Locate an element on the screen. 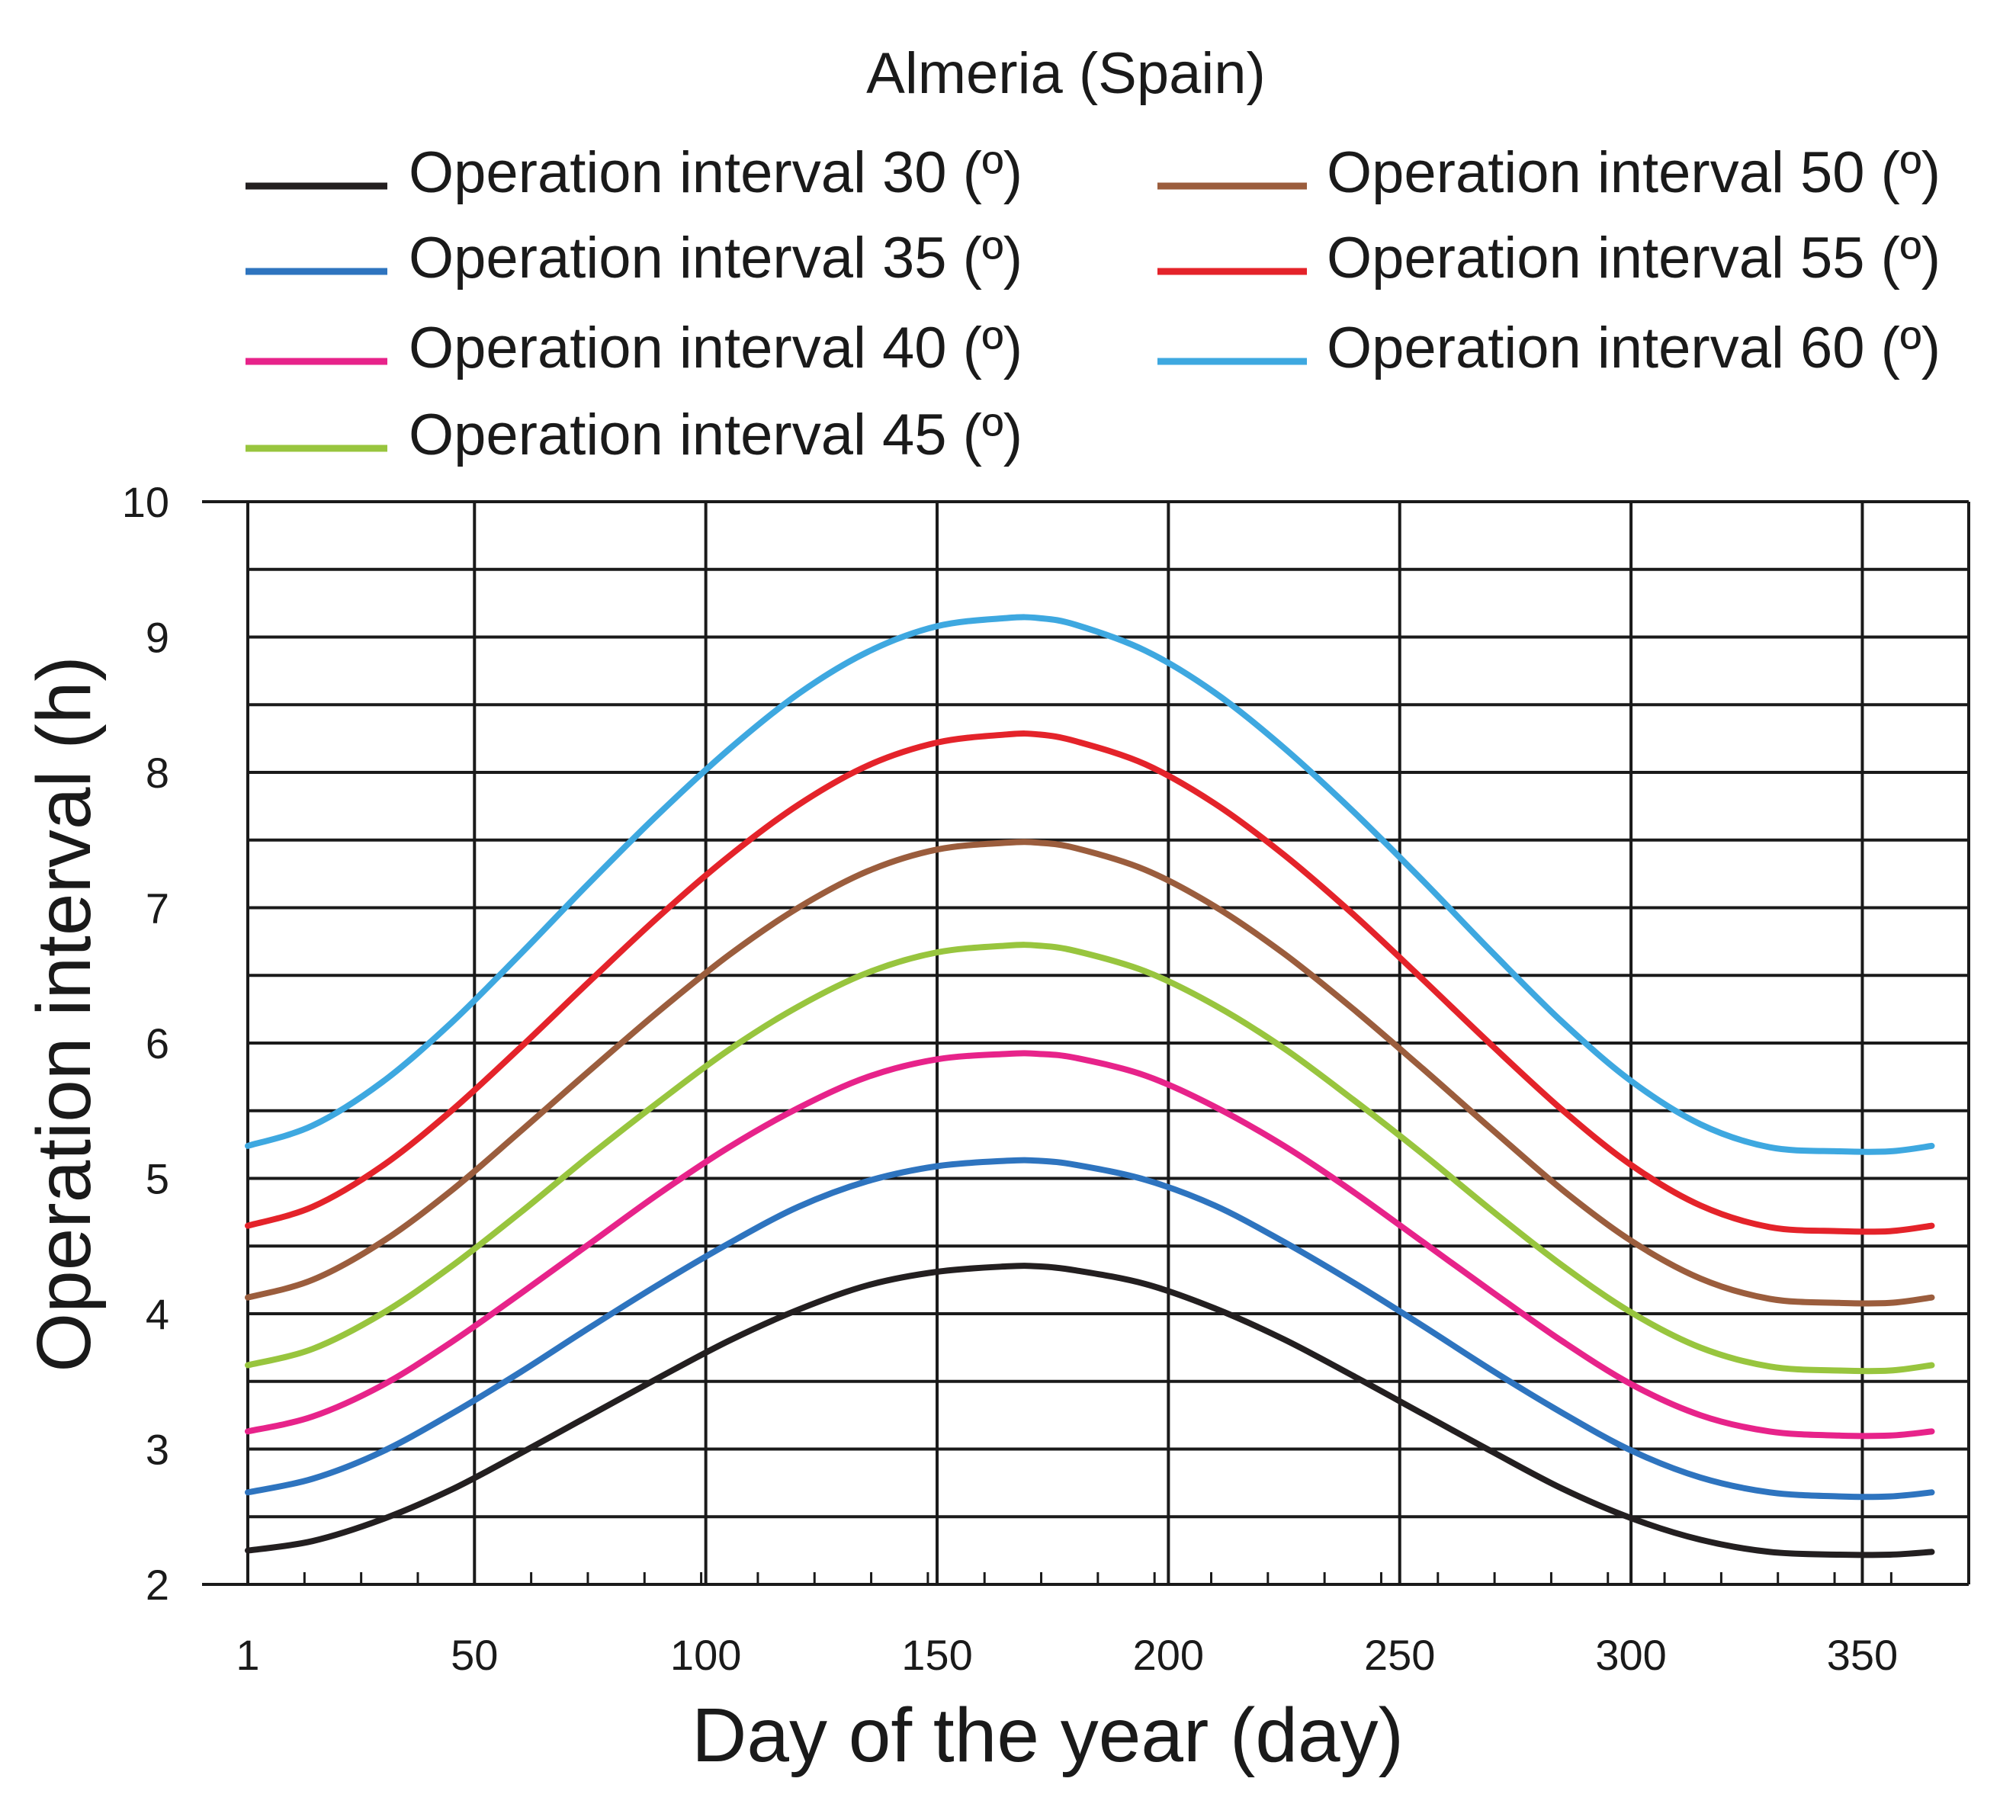 Image resolution: width=2016 pixels, height=1820 pixels. y-tick-label: 6 is located at coordinates (157, 1043).